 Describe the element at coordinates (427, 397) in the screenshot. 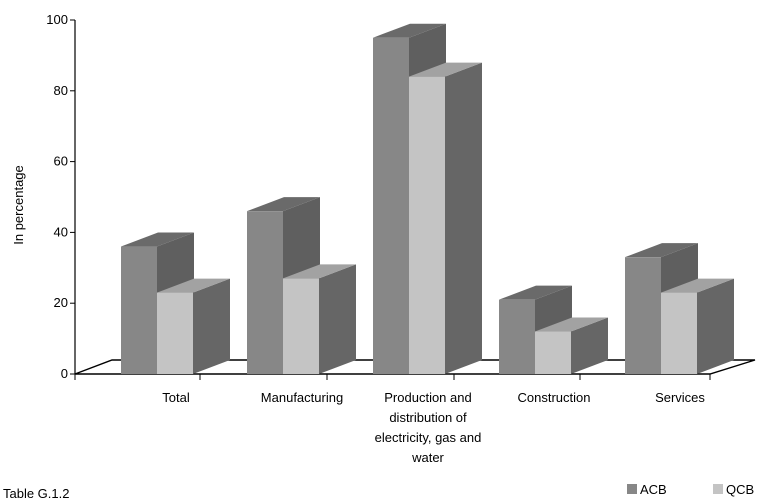

I see `x-category-line: Production and` at that location.